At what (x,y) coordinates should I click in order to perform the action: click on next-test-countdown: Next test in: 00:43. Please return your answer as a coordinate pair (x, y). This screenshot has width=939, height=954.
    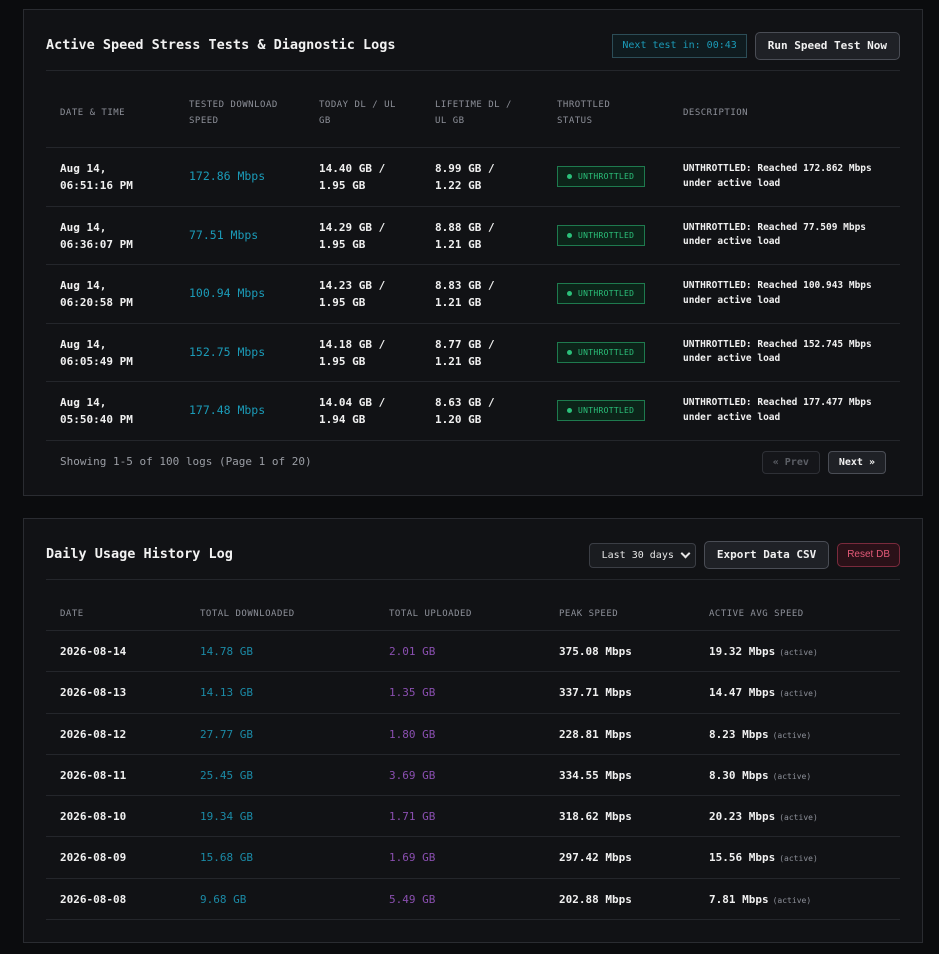
    Looking at the image, I should click on (679, 46).